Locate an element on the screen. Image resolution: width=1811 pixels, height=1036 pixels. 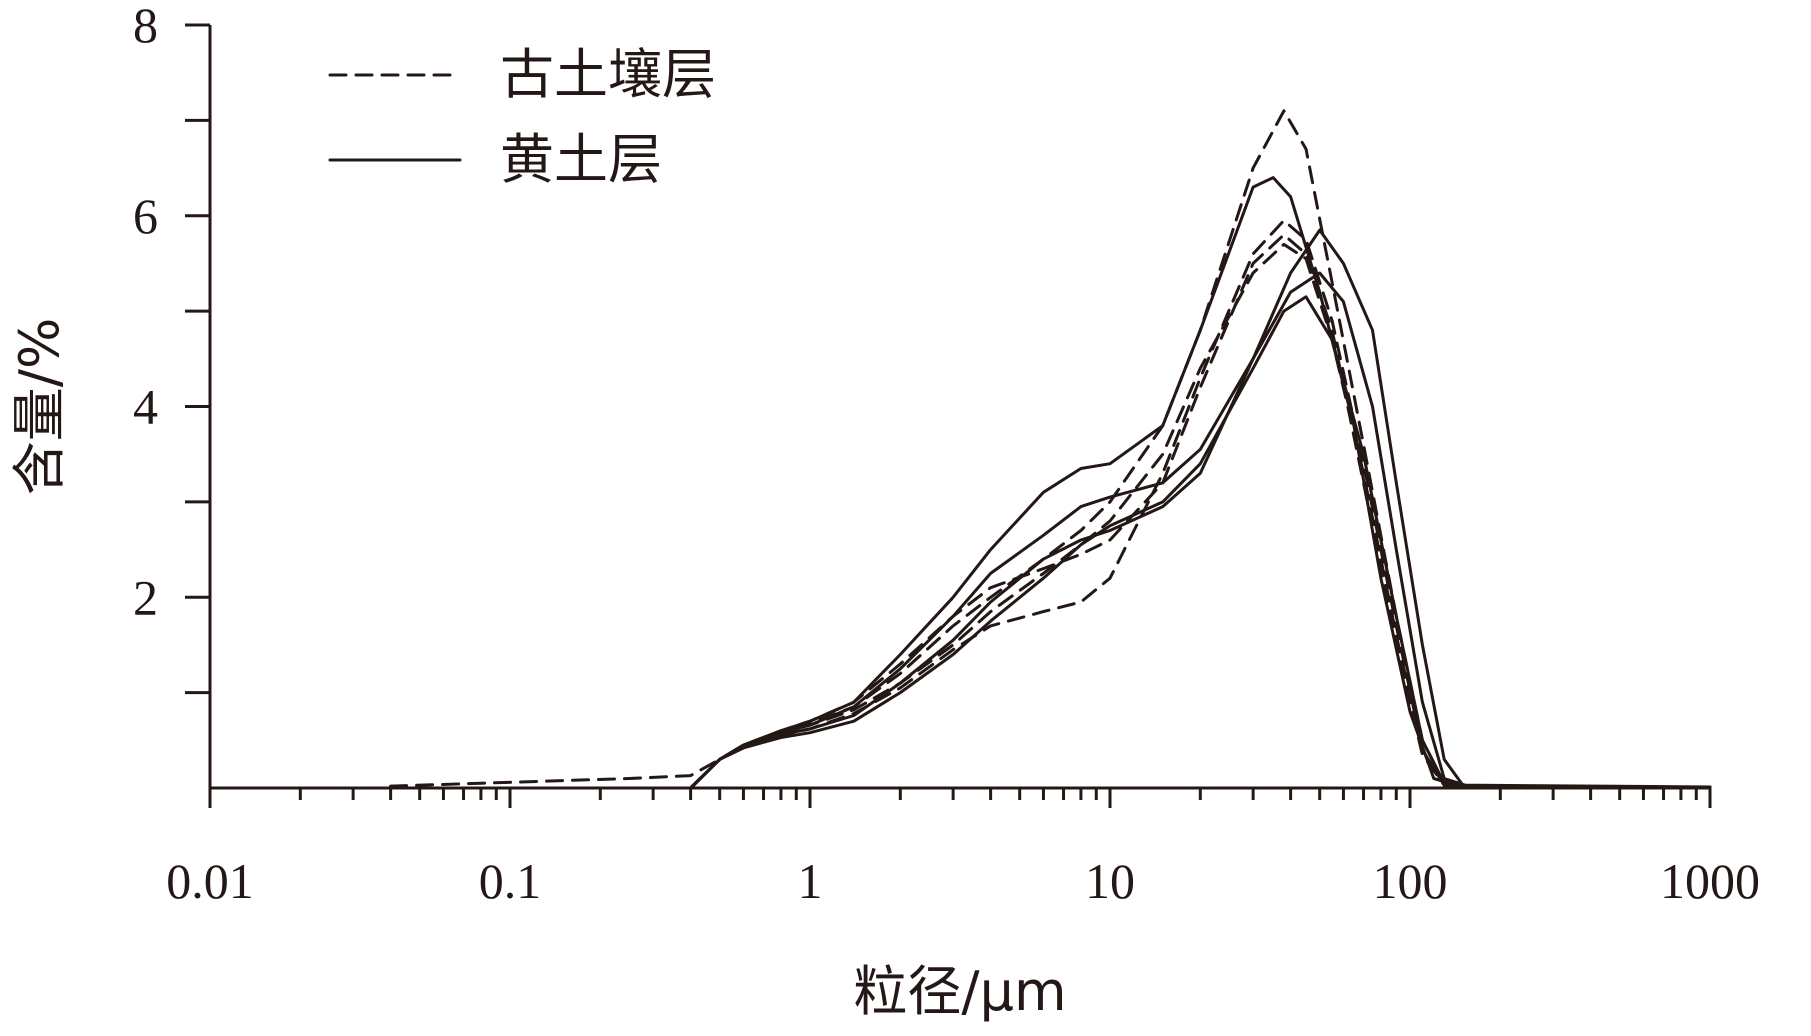
legend: 古土壤层 黄土层 is located at coordinates (522, 117).